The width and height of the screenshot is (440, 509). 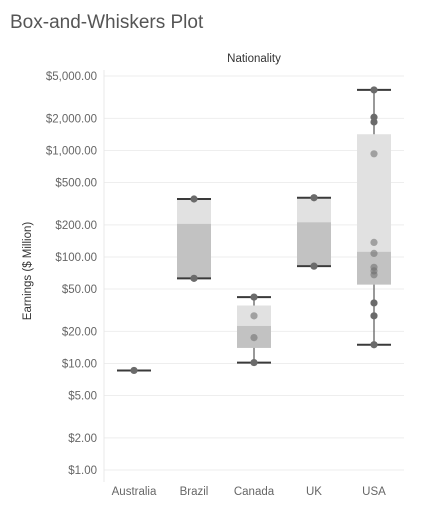 What do you see at coordinates (254, 59) in the screenshot?
I see `facet-header: Nationality` at bounding box center [254, 59].